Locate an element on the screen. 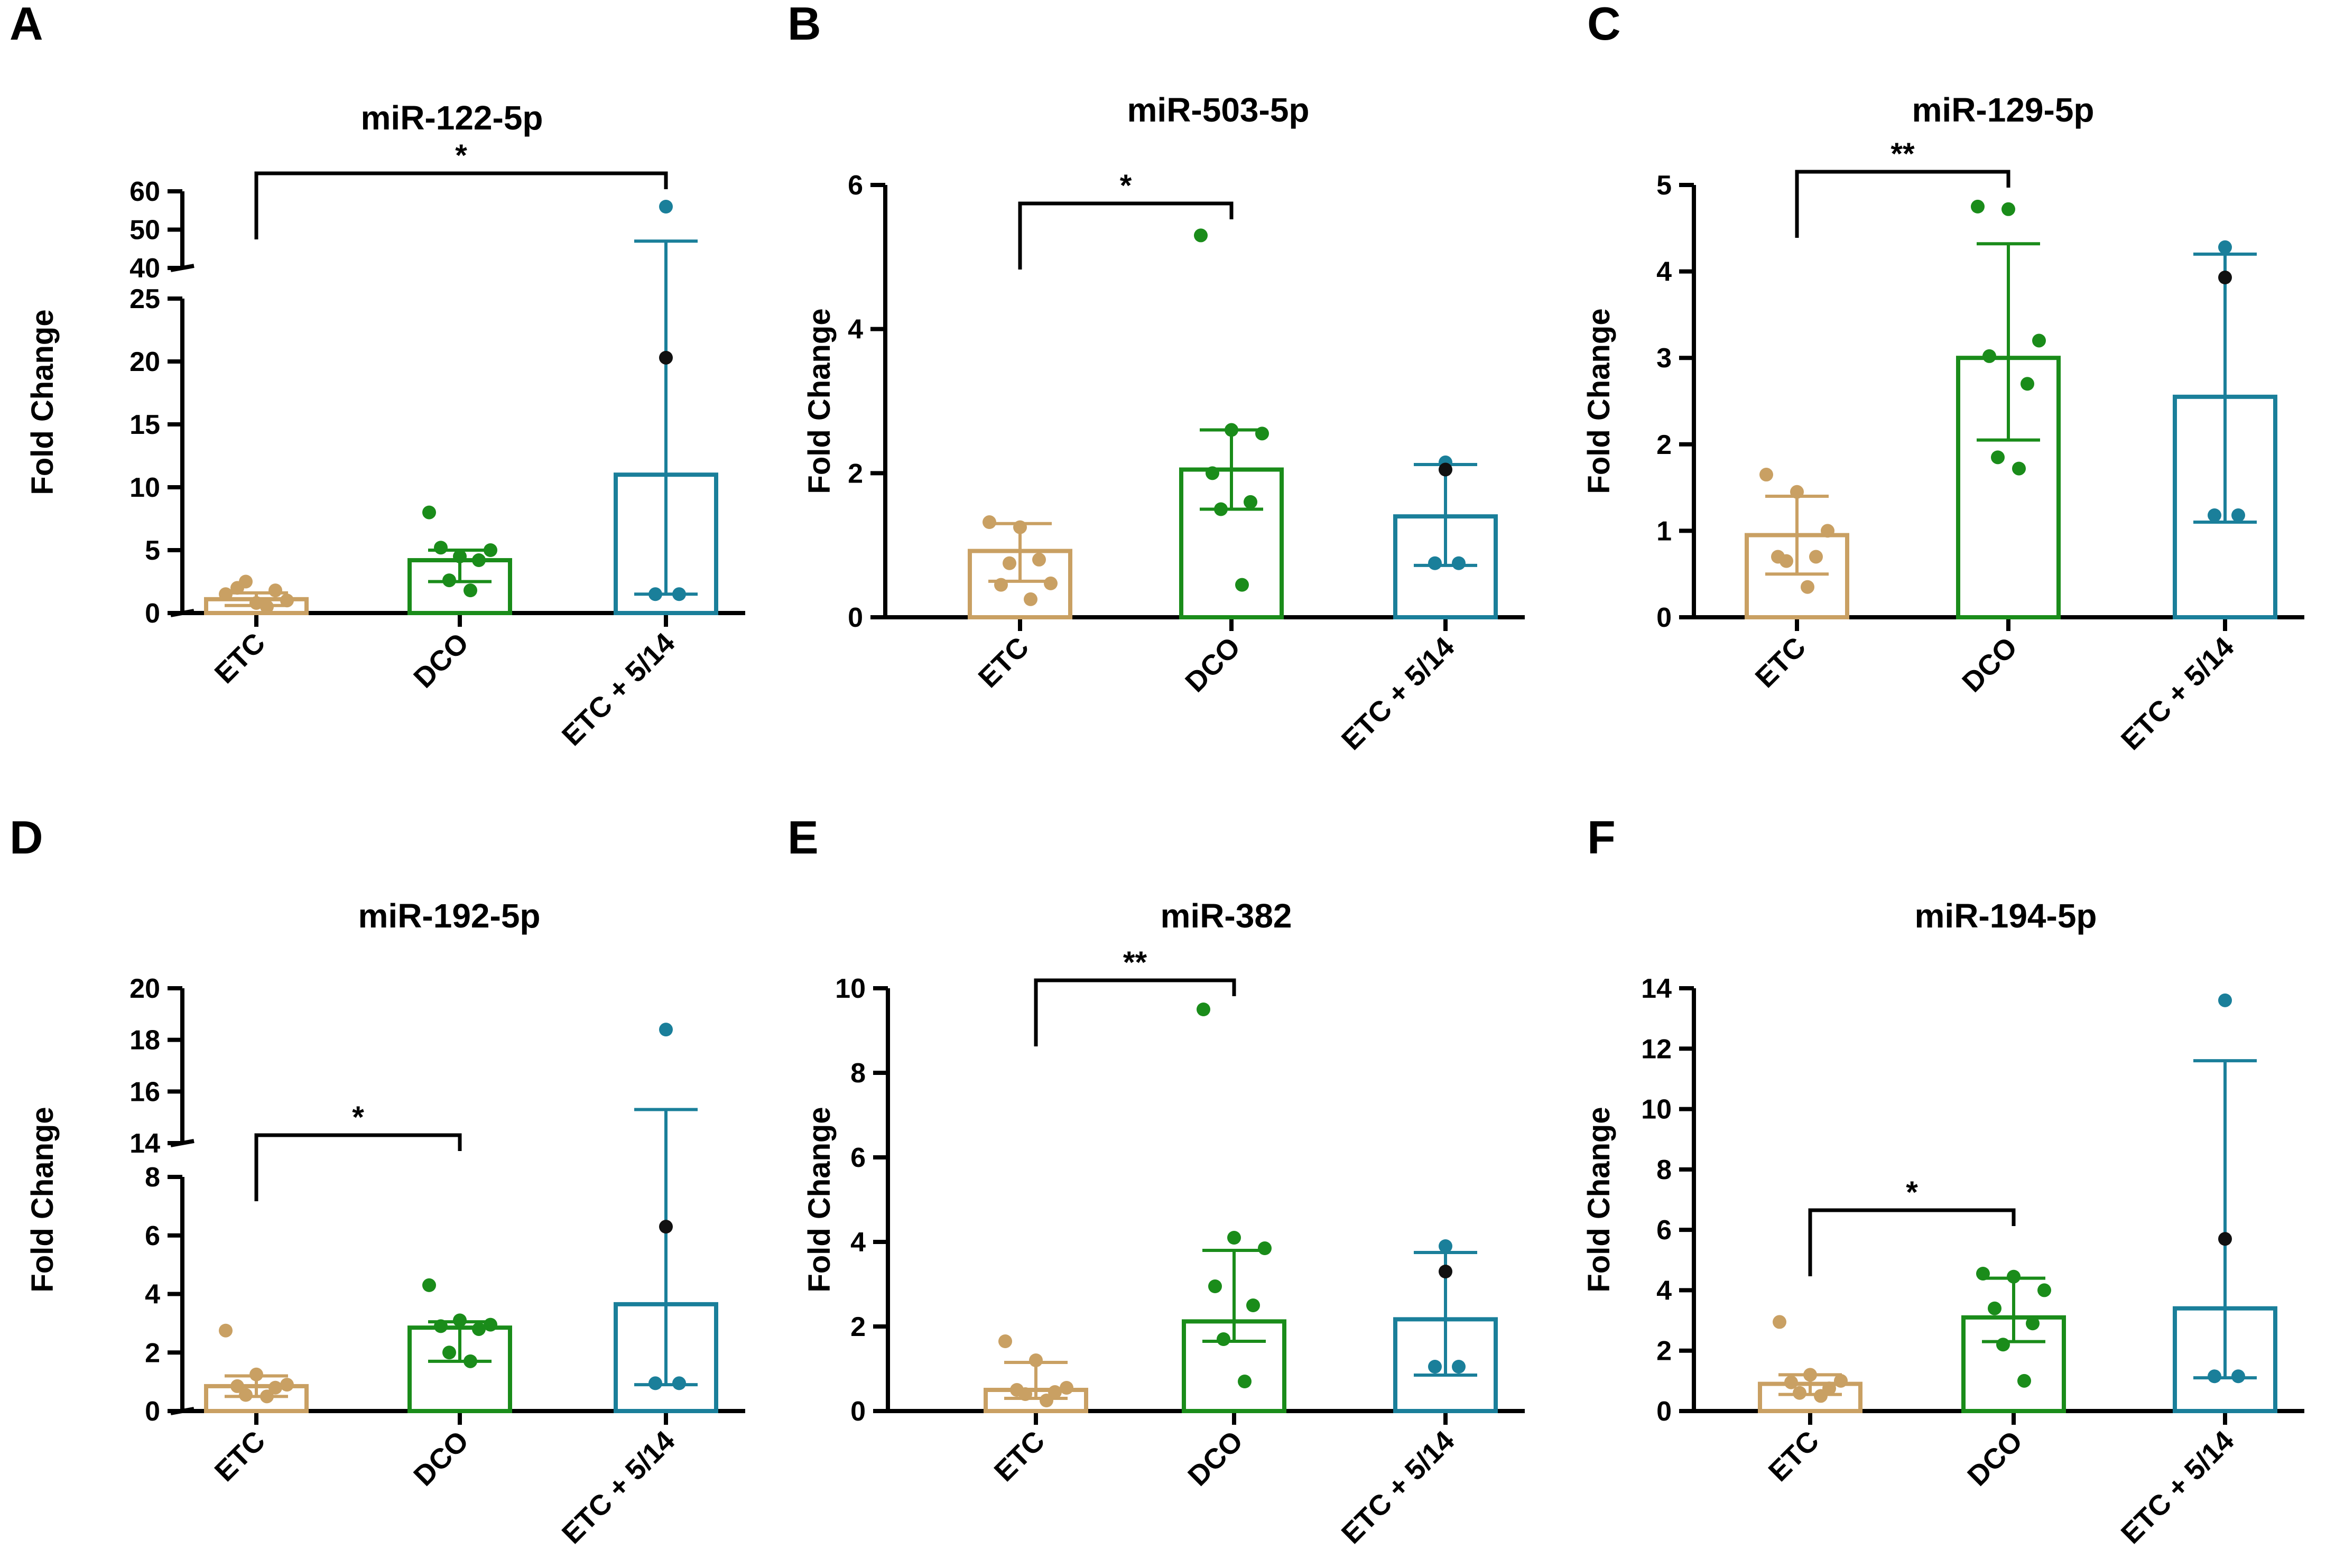 This screenshot has height=1568, width=2326. panel-letter: B is located at coordinates (804, 25).